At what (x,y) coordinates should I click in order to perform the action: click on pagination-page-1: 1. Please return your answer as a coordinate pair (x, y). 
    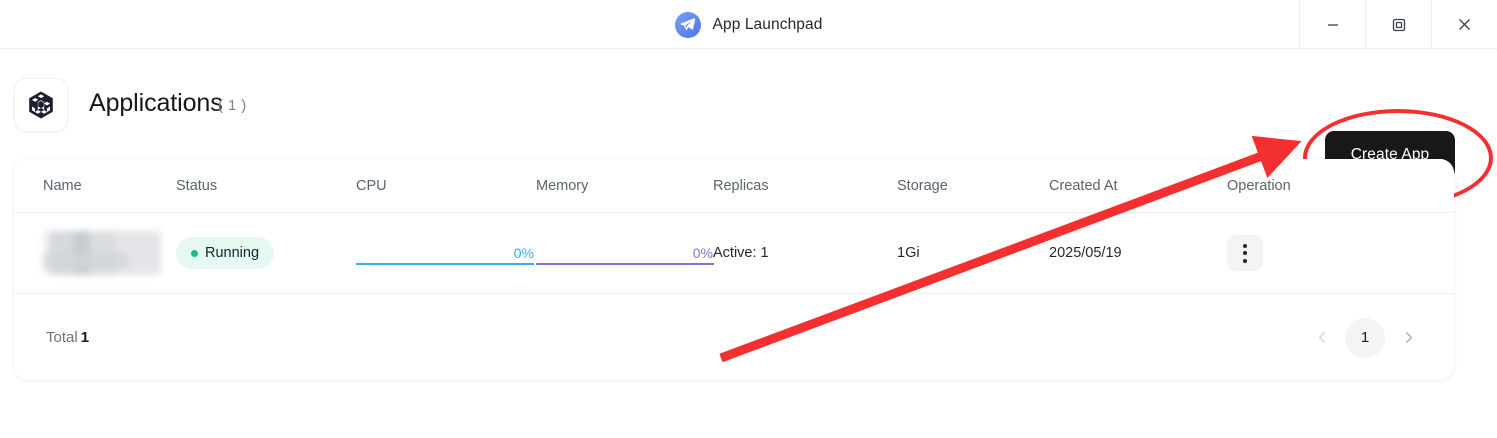
    Looking at the image, I should click on (1365, 337).